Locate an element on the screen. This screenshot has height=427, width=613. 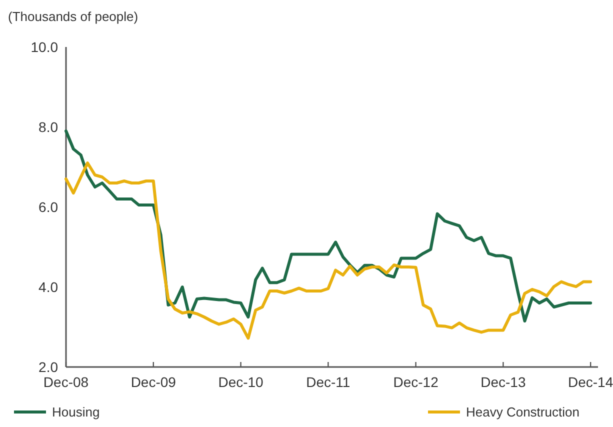
legend-label: Heavy Construction is located at coordinates (523, 412).